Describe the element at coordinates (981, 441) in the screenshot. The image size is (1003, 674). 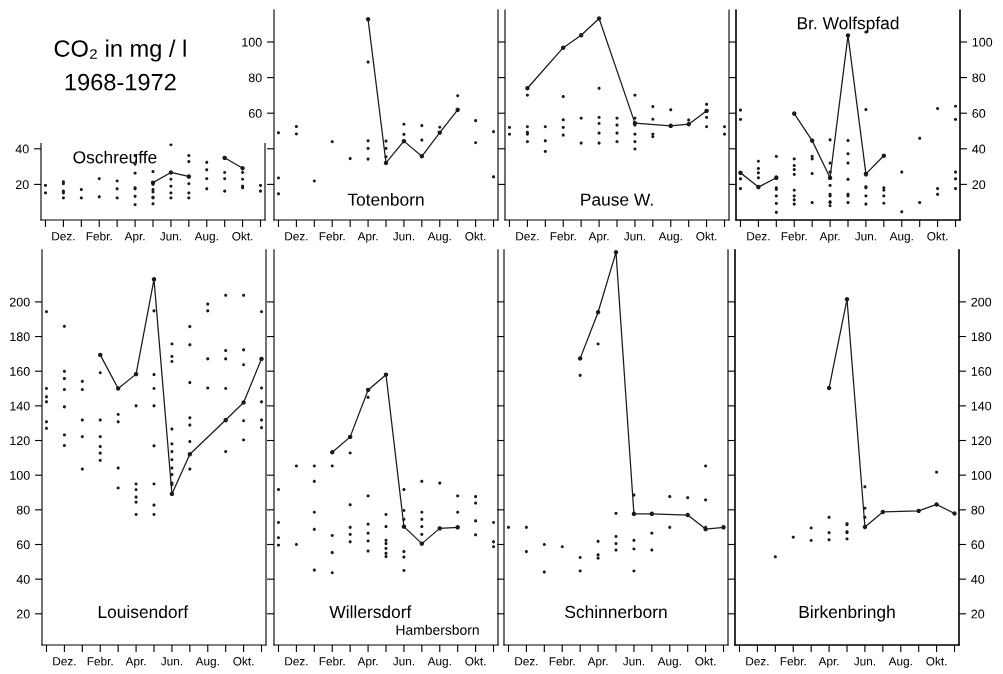
I see `y2-tick-label: 120` at that location.